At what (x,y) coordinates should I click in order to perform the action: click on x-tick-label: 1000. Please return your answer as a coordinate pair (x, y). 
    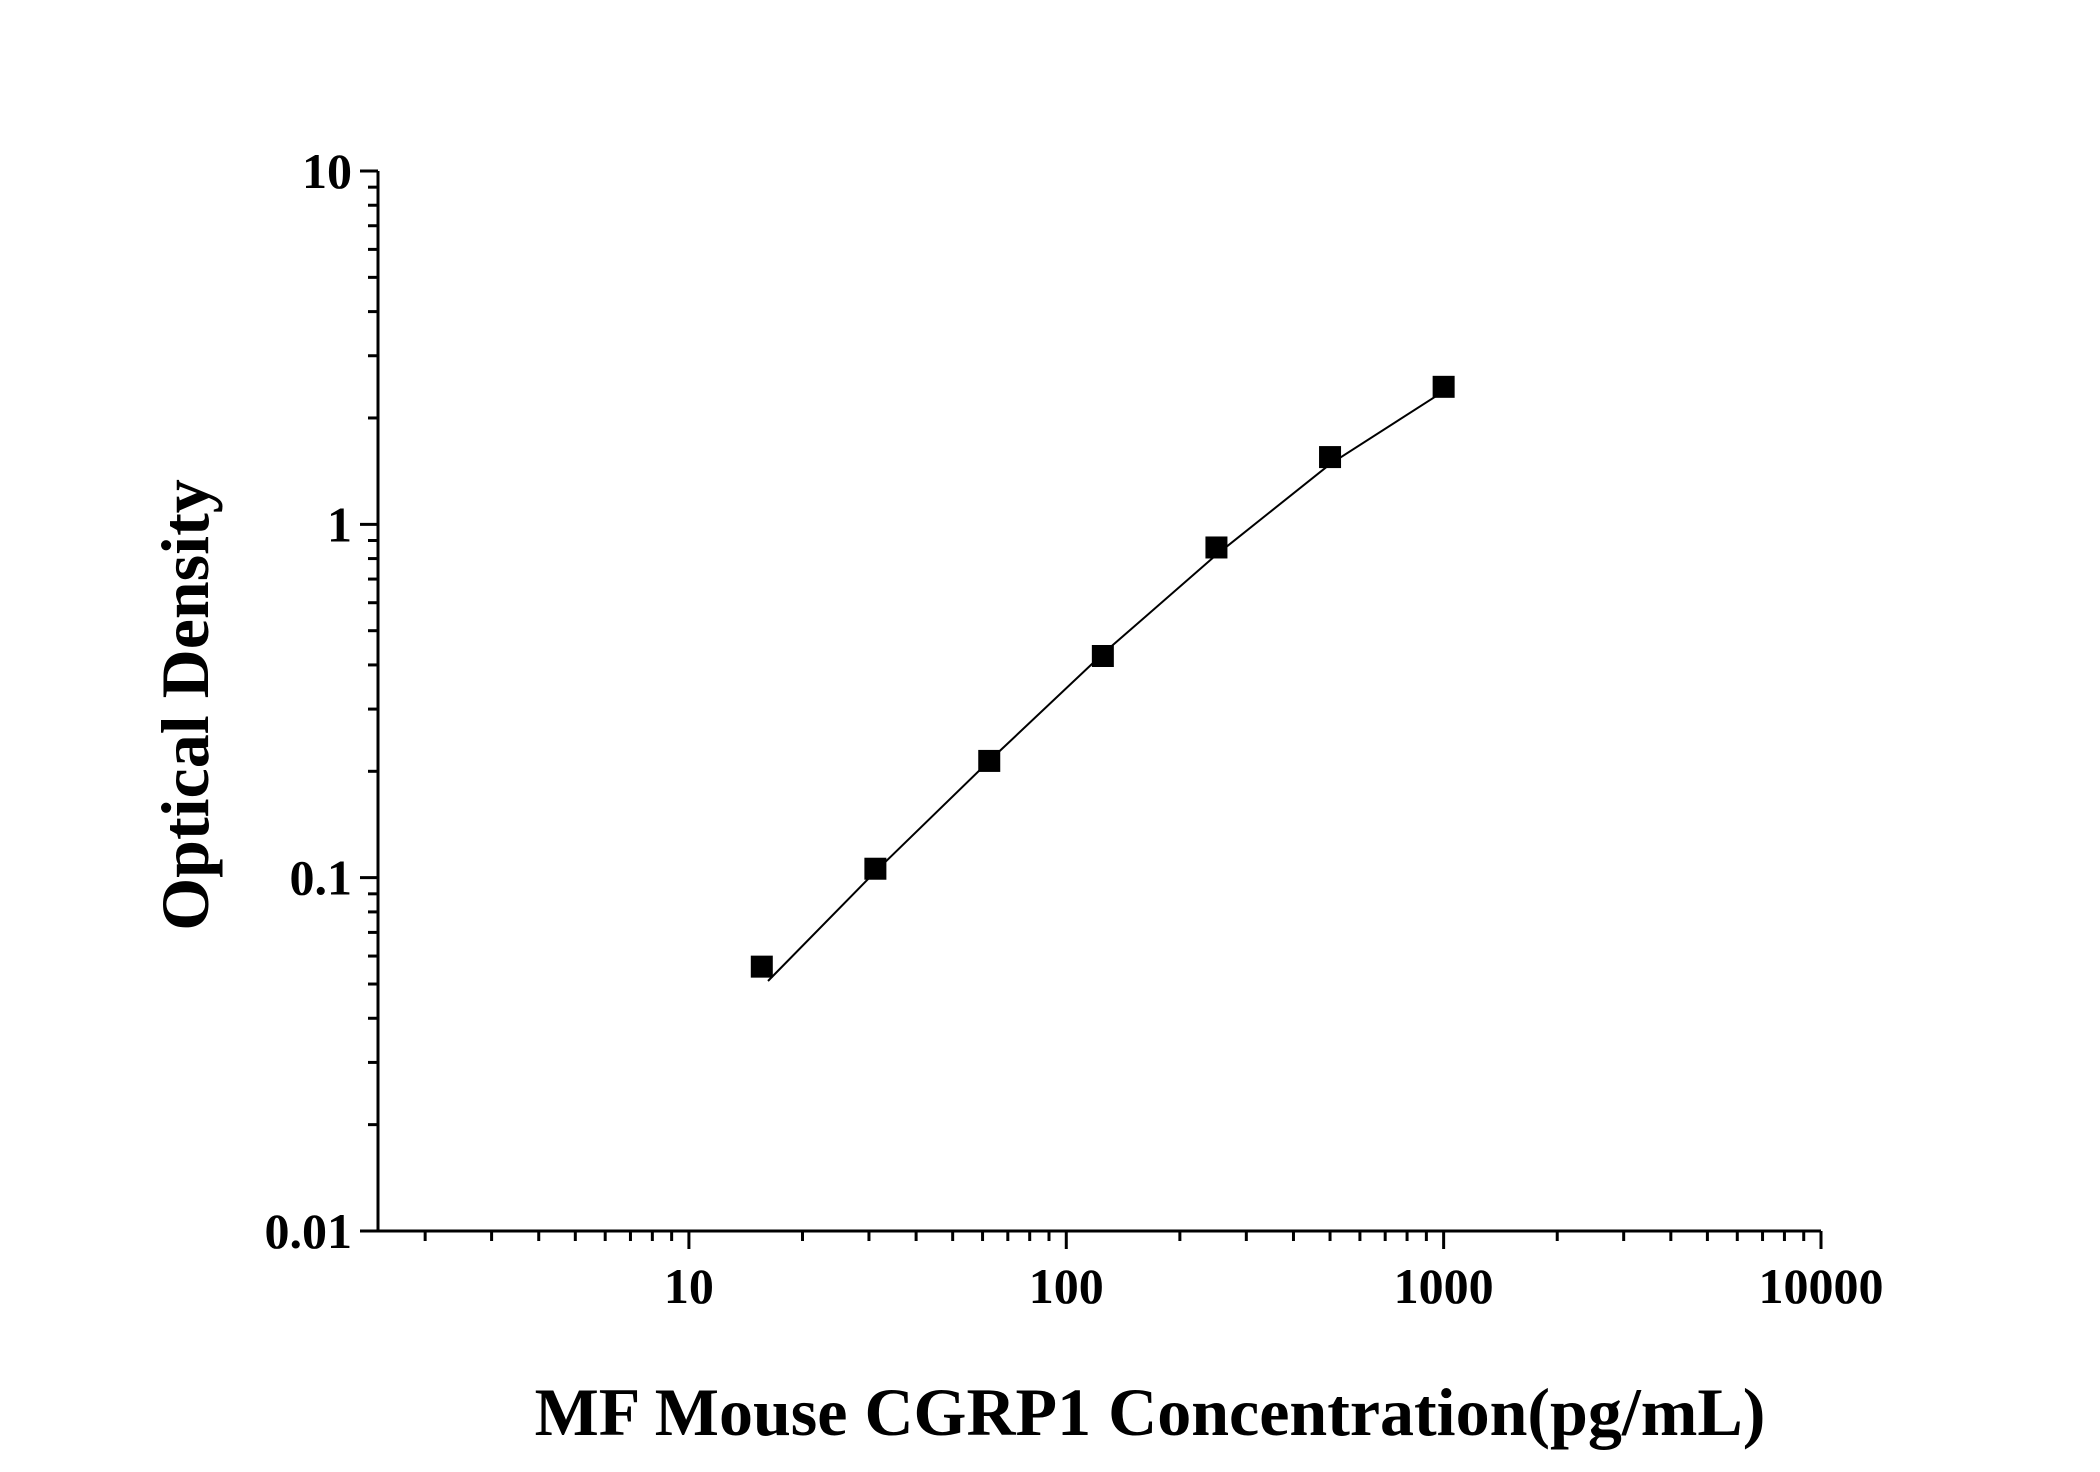
    Looking at the image, I should click on (1444, 1286).